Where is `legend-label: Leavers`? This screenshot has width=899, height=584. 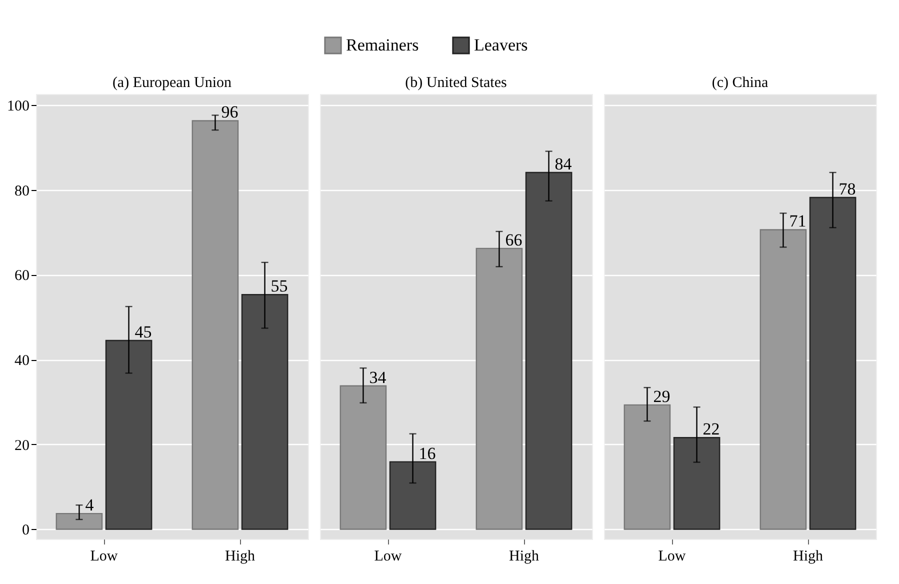
legend-label: Leavers is located at coordinates (501, 44).